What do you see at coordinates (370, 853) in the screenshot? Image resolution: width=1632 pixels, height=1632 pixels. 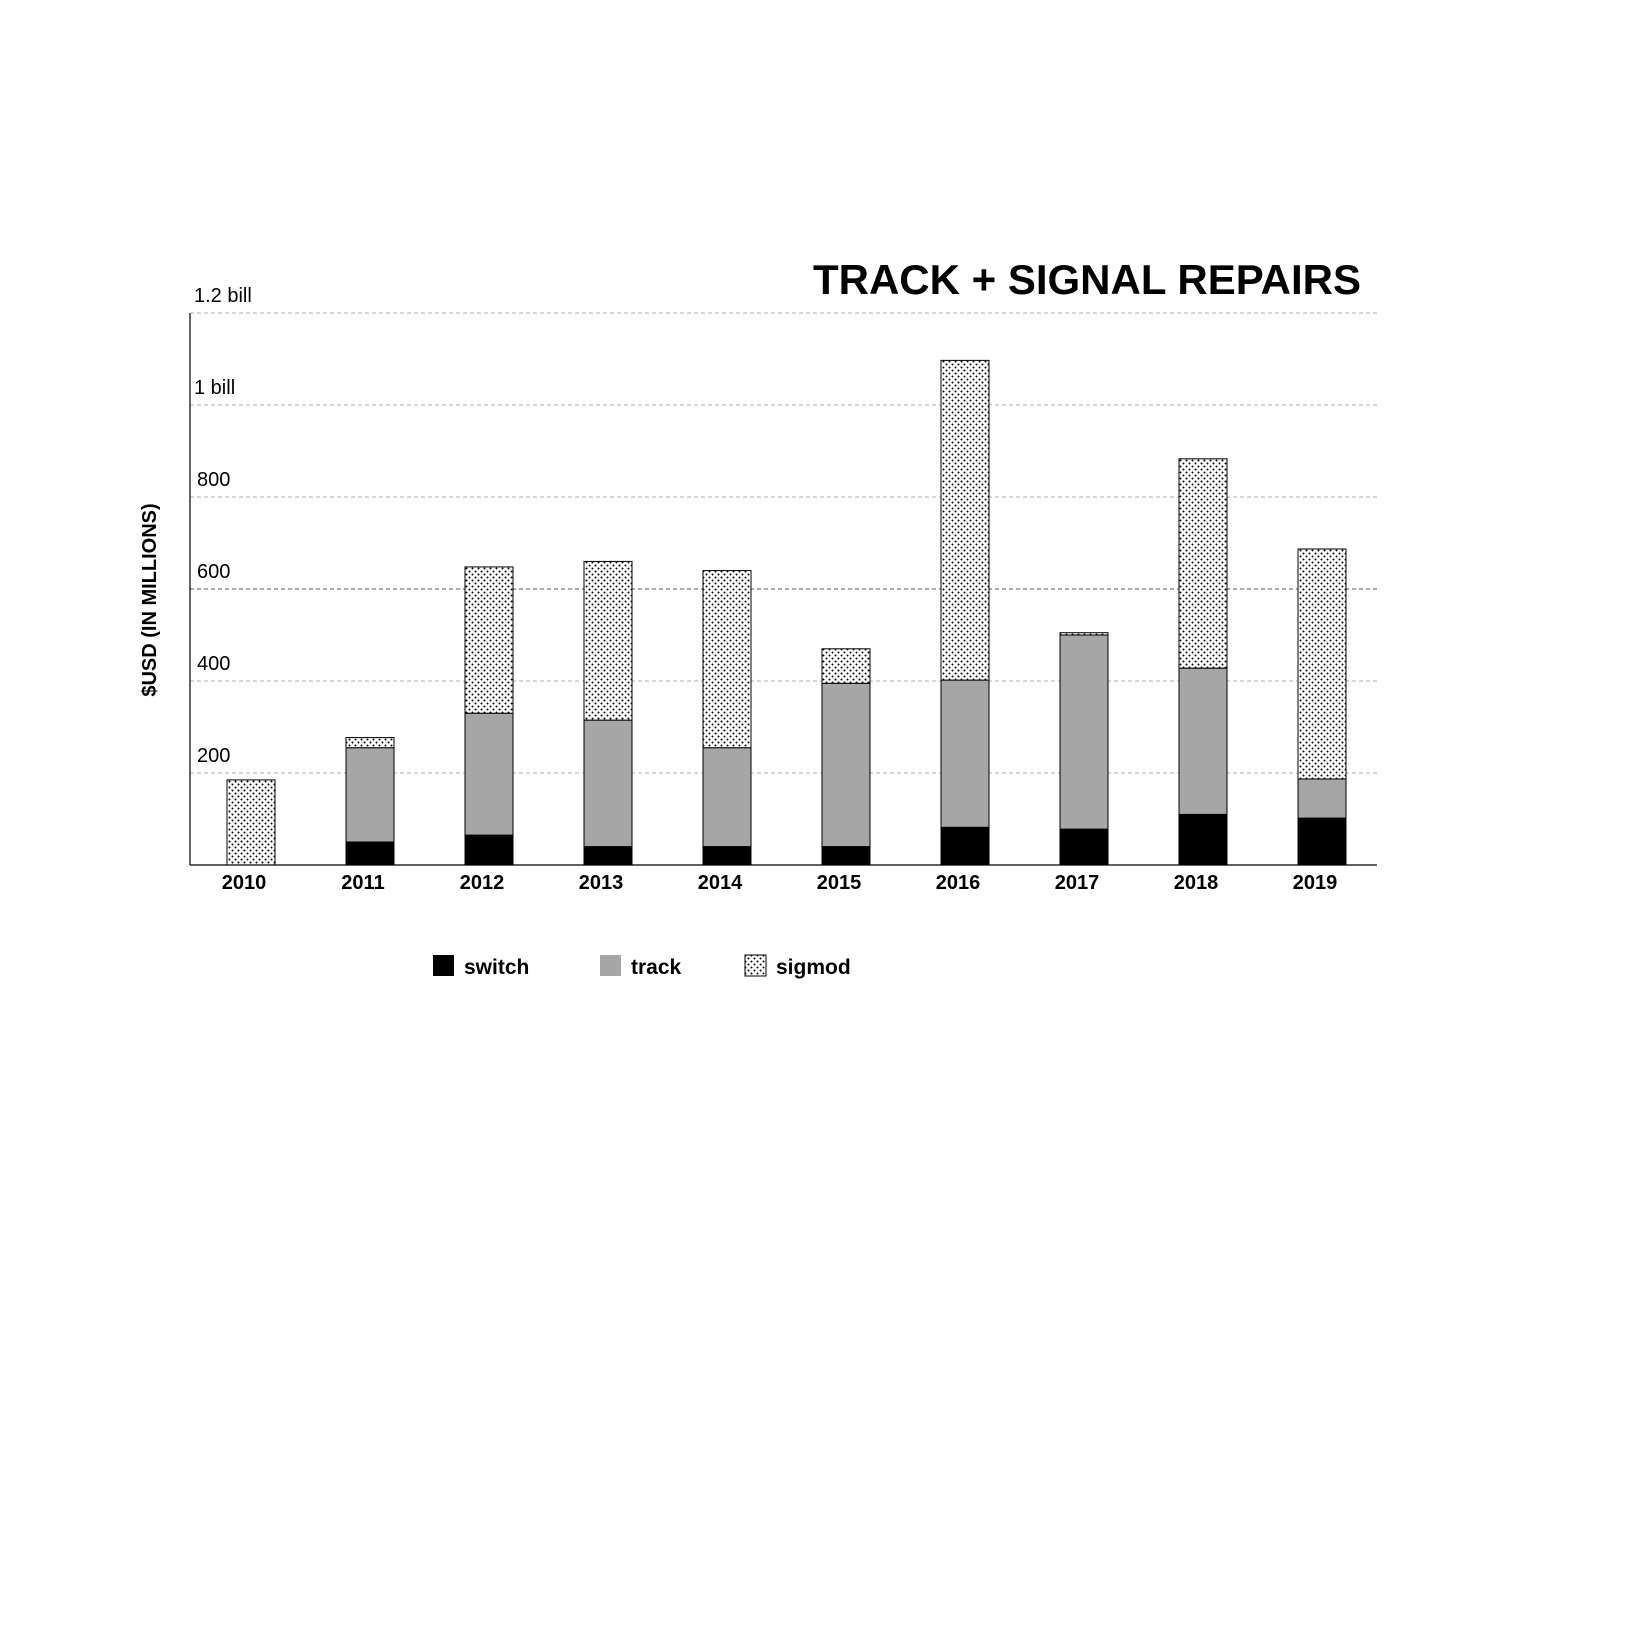 I see `bar-switch-2011` at bounding box center [370, 853].